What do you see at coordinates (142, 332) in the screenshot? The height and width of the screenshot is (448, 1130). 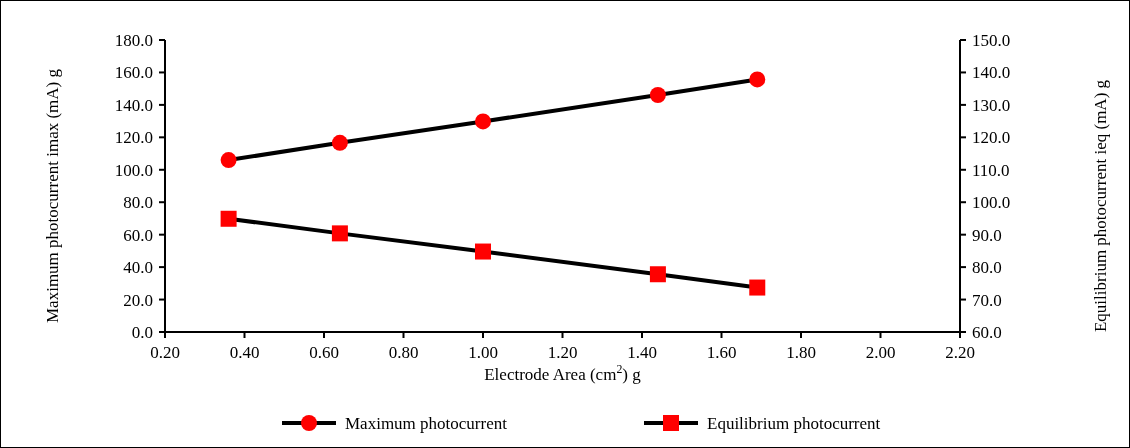 I see `y-tick-label: 0.0` at bounding box center [142, 332].